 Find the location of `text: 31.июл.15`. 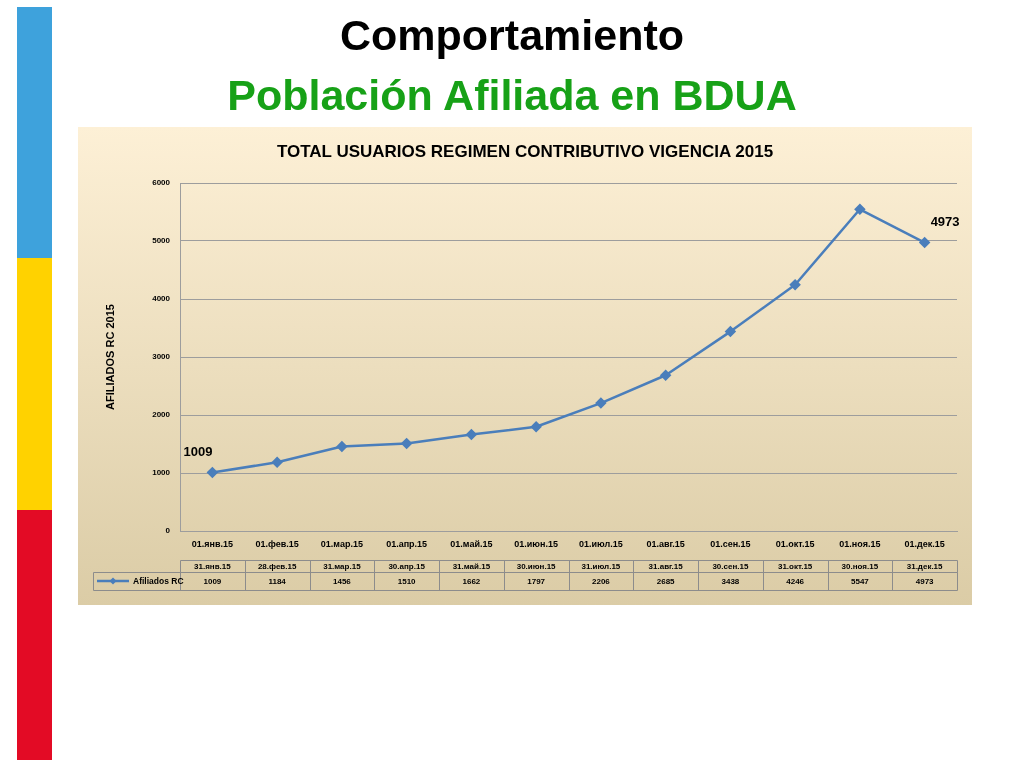

text: 31.июл.15 is located at coordinates (601, 566).